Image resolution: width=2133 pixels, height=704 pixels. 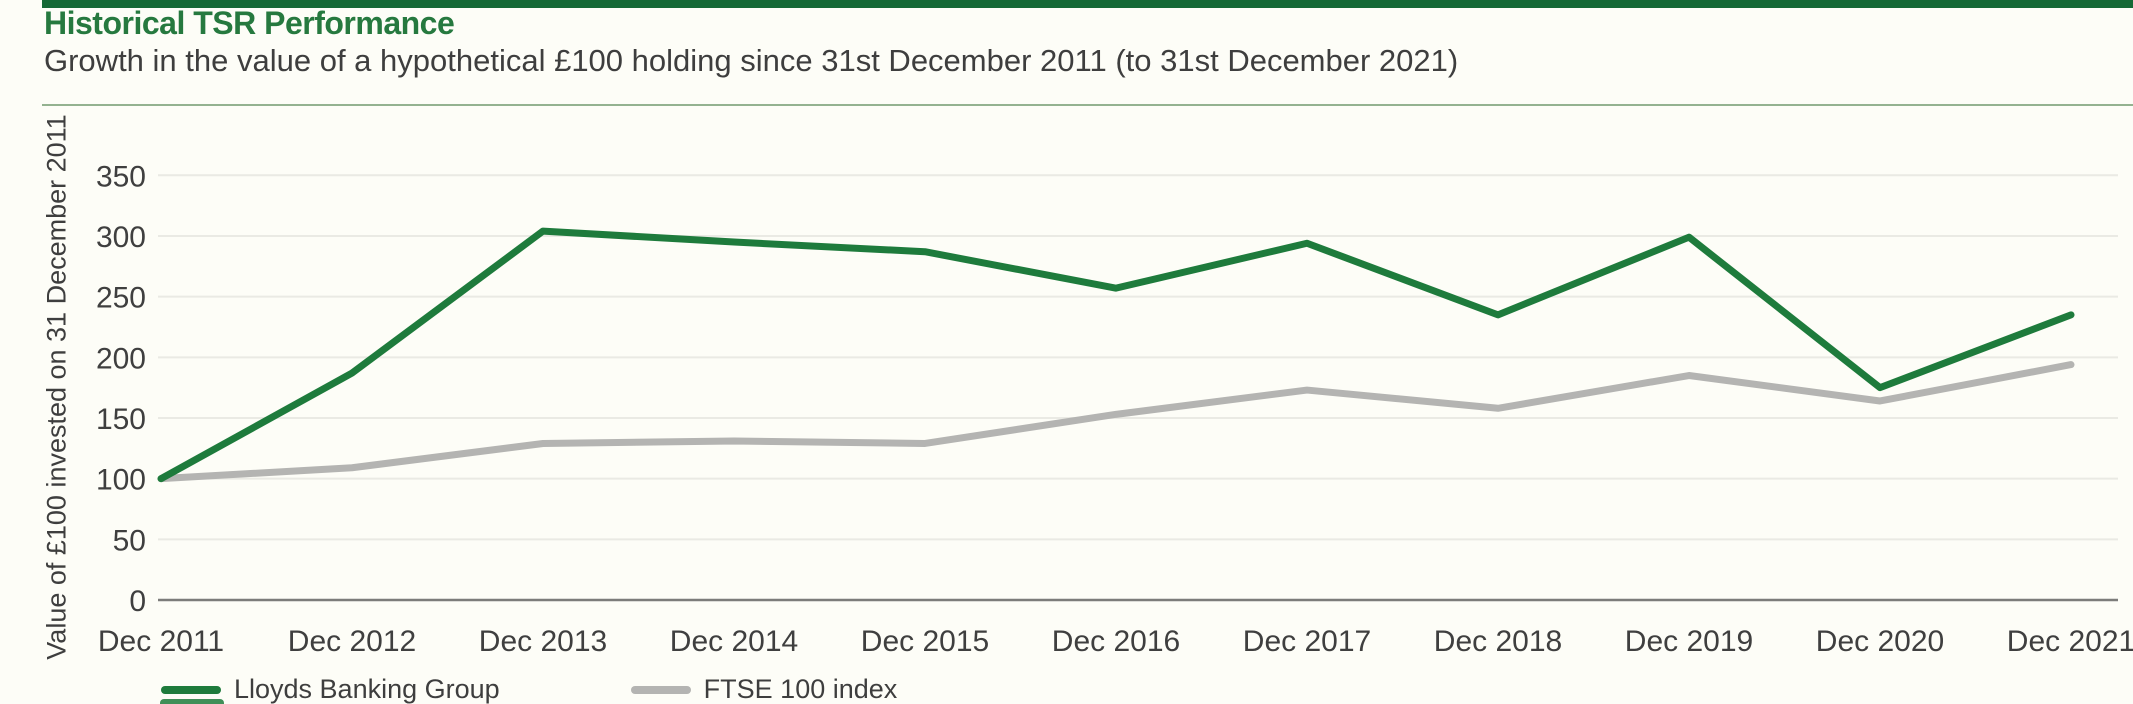 I want to click on cropped-legend-swatch, so click(x=192, y=701).